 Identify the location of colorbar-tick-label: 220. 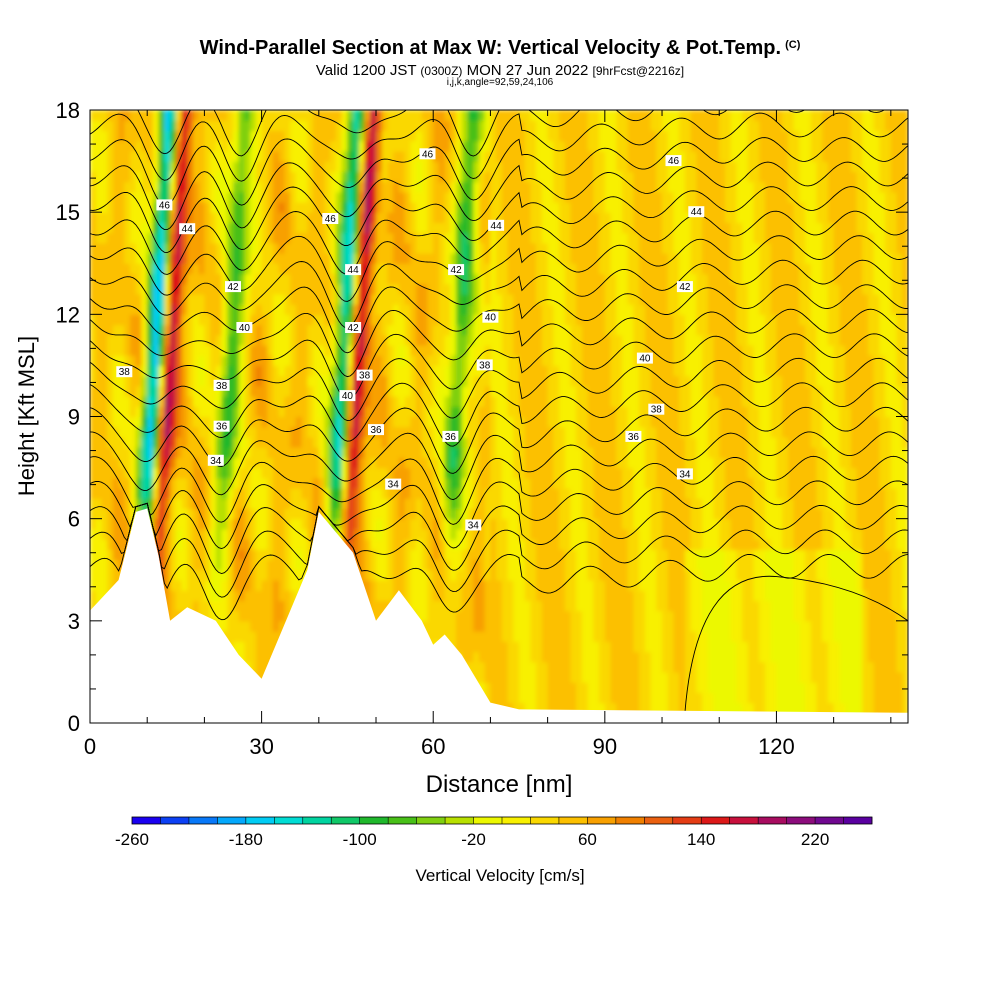
(815, 839).